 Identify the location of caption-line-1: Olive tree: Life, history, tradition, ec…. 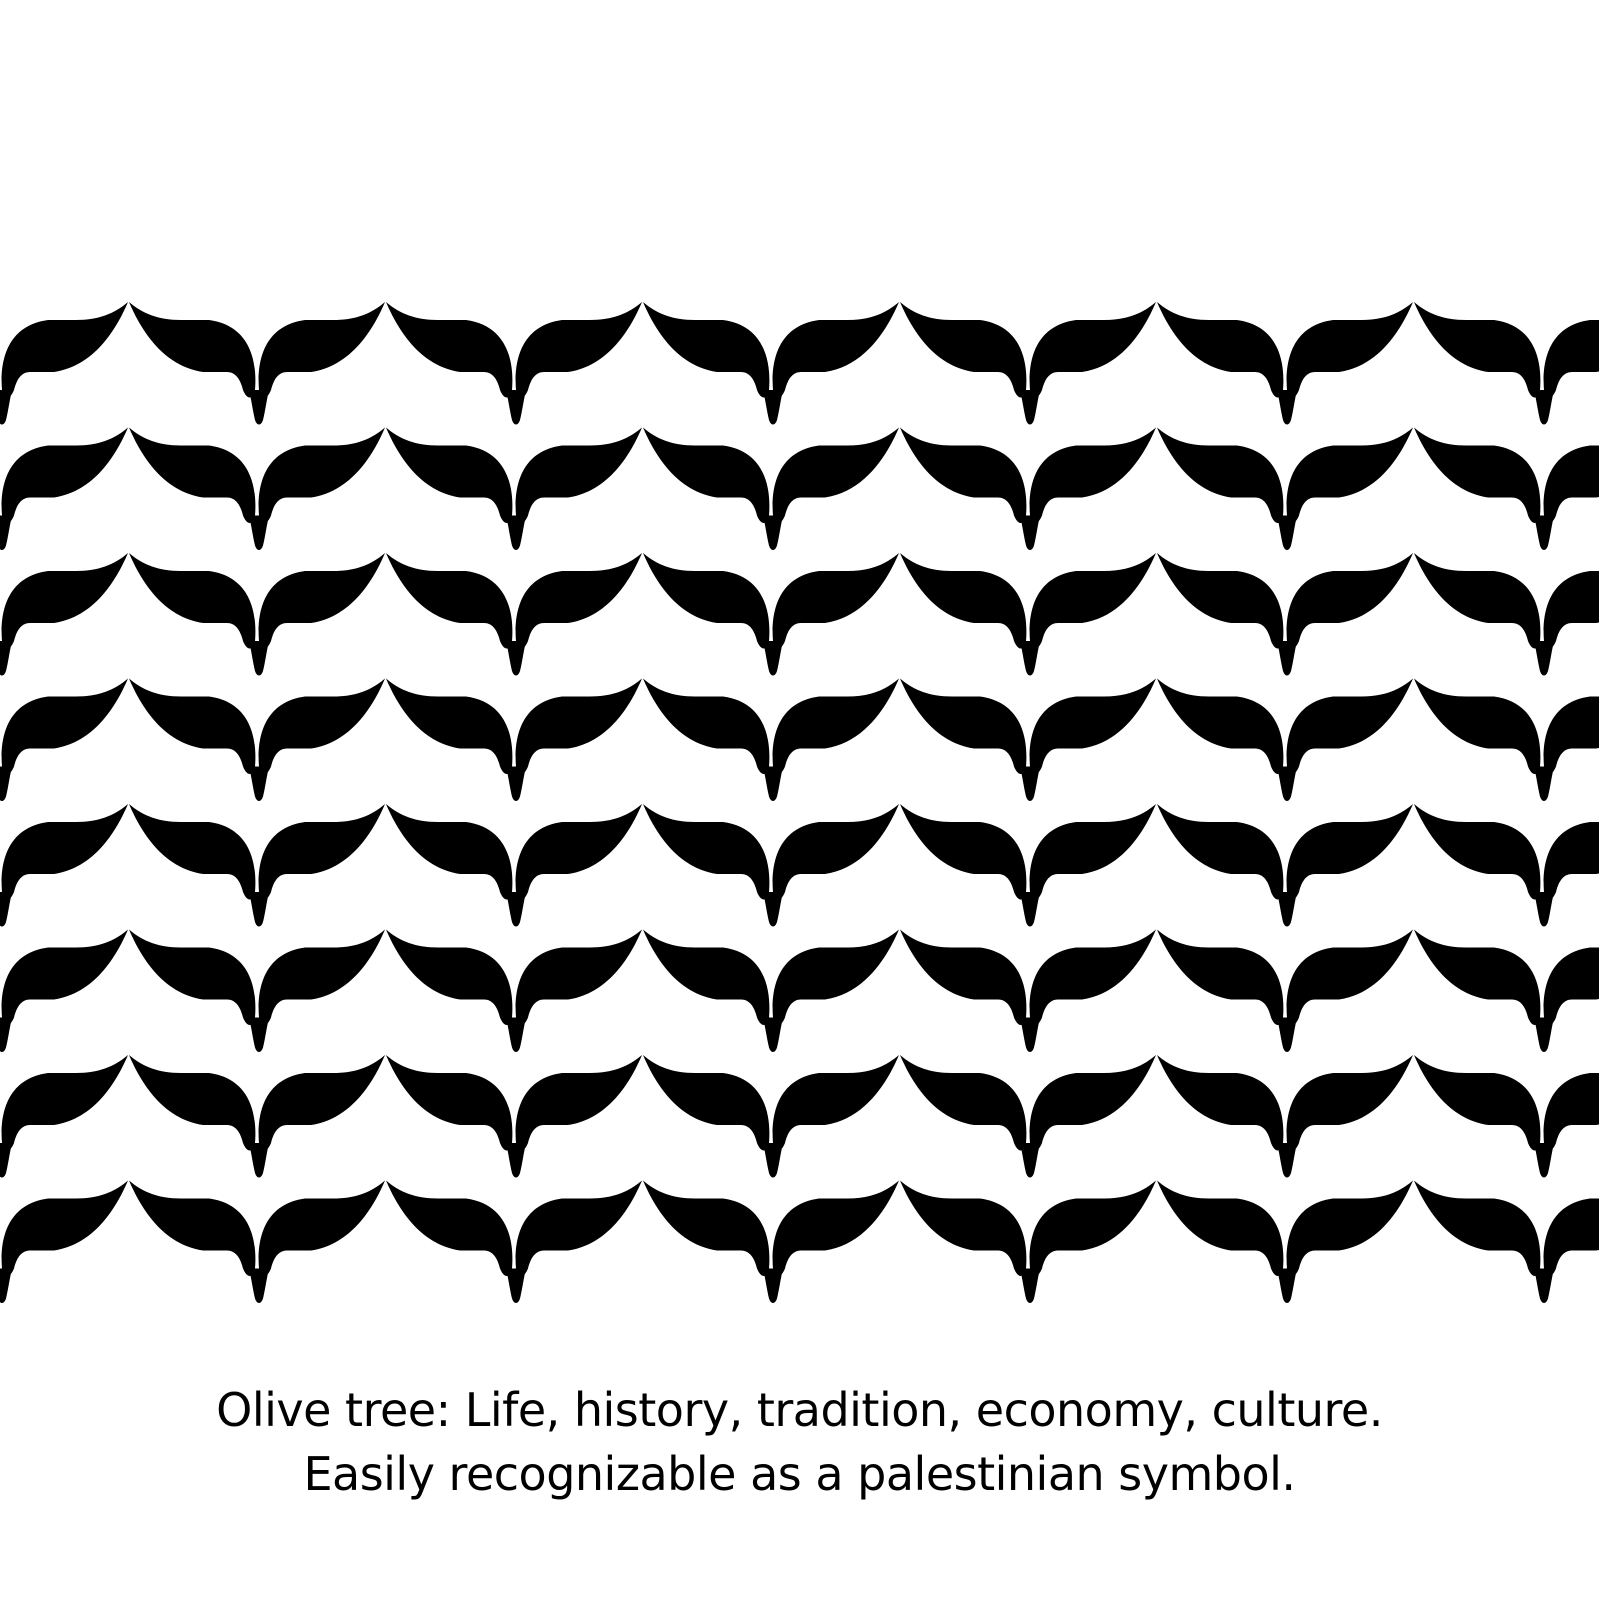
(799, 1410).